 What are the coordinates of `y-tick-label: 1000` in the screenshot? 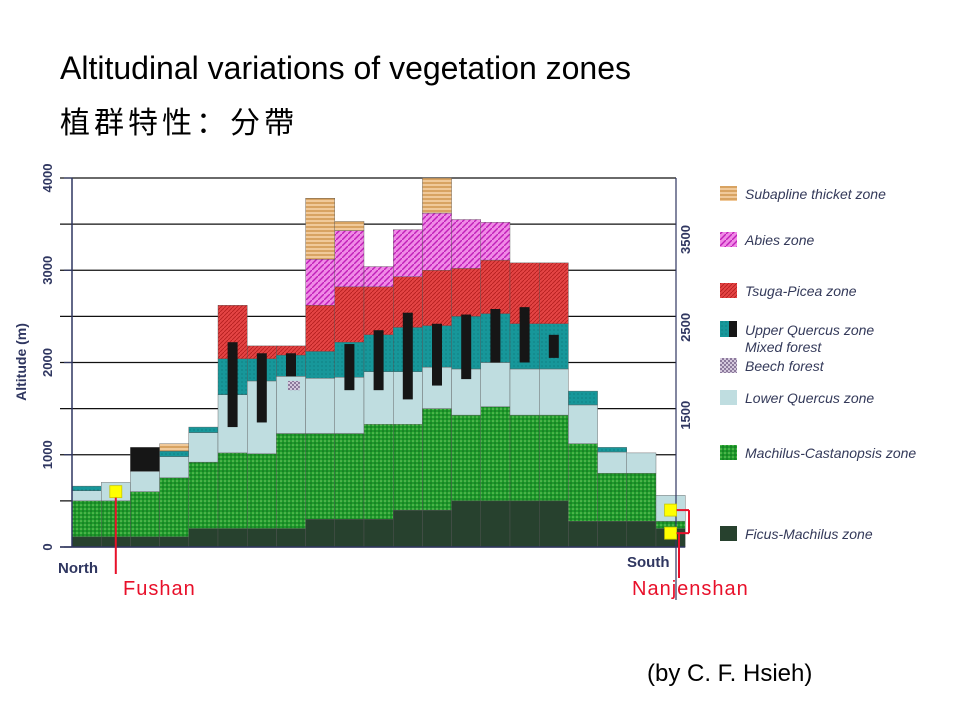 It's located at (47, 454).